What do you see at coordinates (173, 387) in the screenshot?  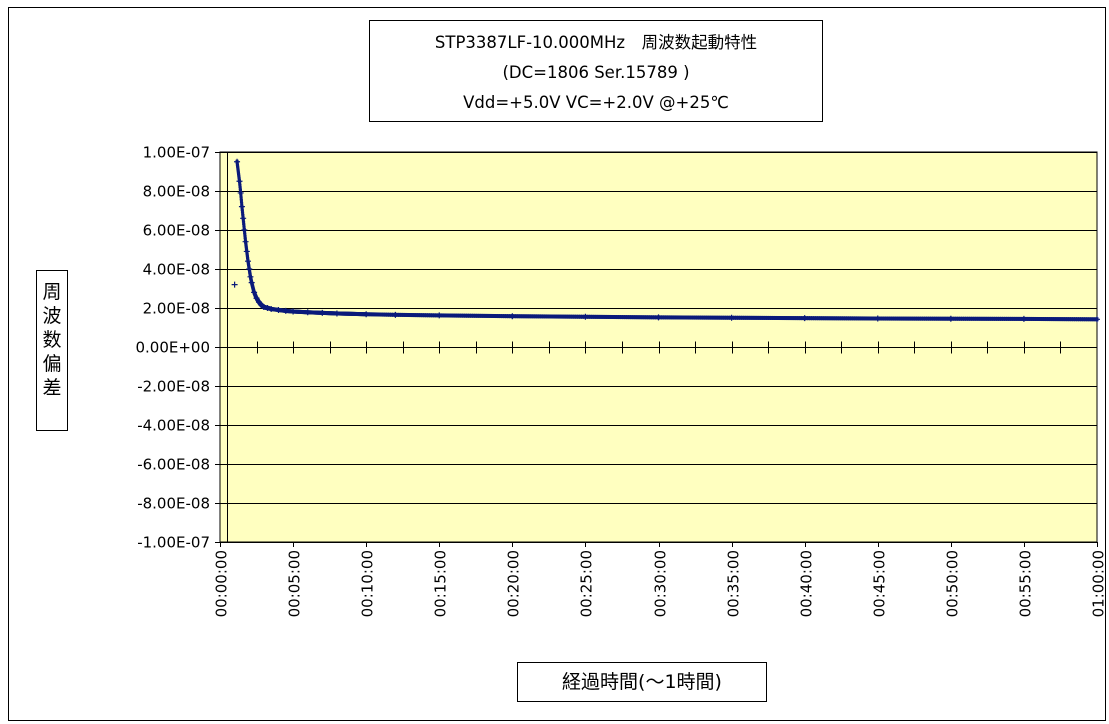 I see `y-tick-label: -2.00E-08` at bounding box center [173, 387].